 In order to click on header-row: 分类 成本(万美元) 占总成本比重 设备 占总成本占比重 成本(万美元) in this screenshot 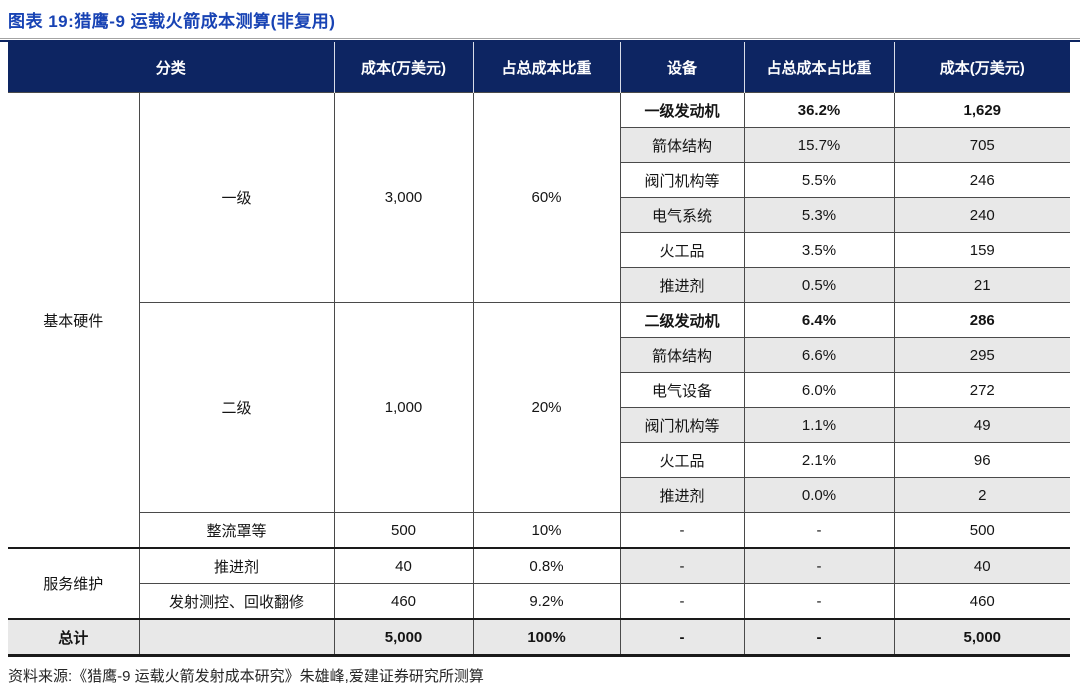, I will do `click(539, 67)`.